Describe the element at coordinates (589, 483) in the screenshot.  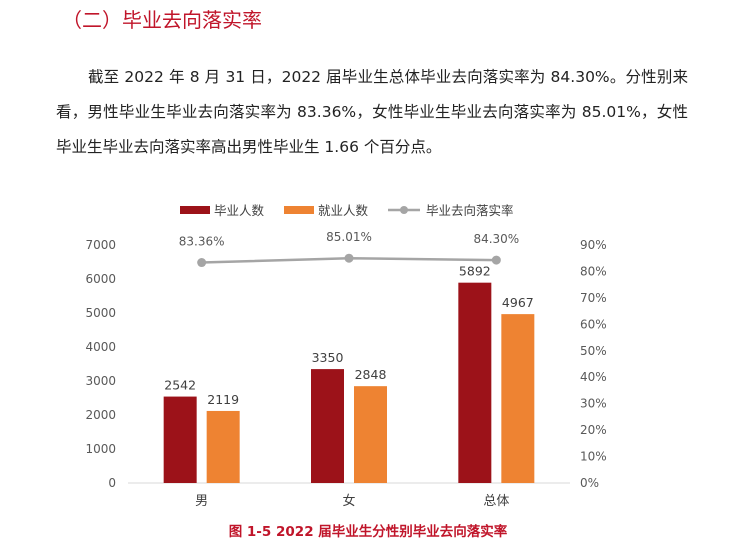
I see `y2-tick-label: 0%` at that location.